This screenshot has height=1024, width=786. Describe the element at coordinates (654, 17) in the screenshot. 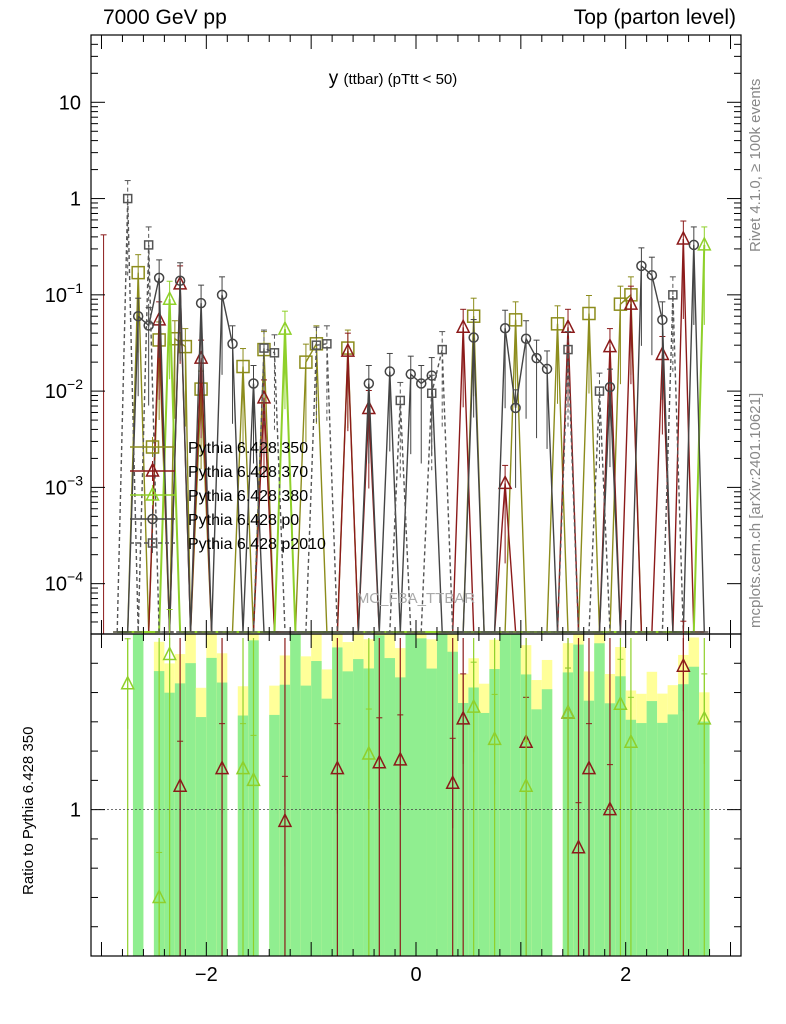

I see `header-right: Top (parton level)` at that location.